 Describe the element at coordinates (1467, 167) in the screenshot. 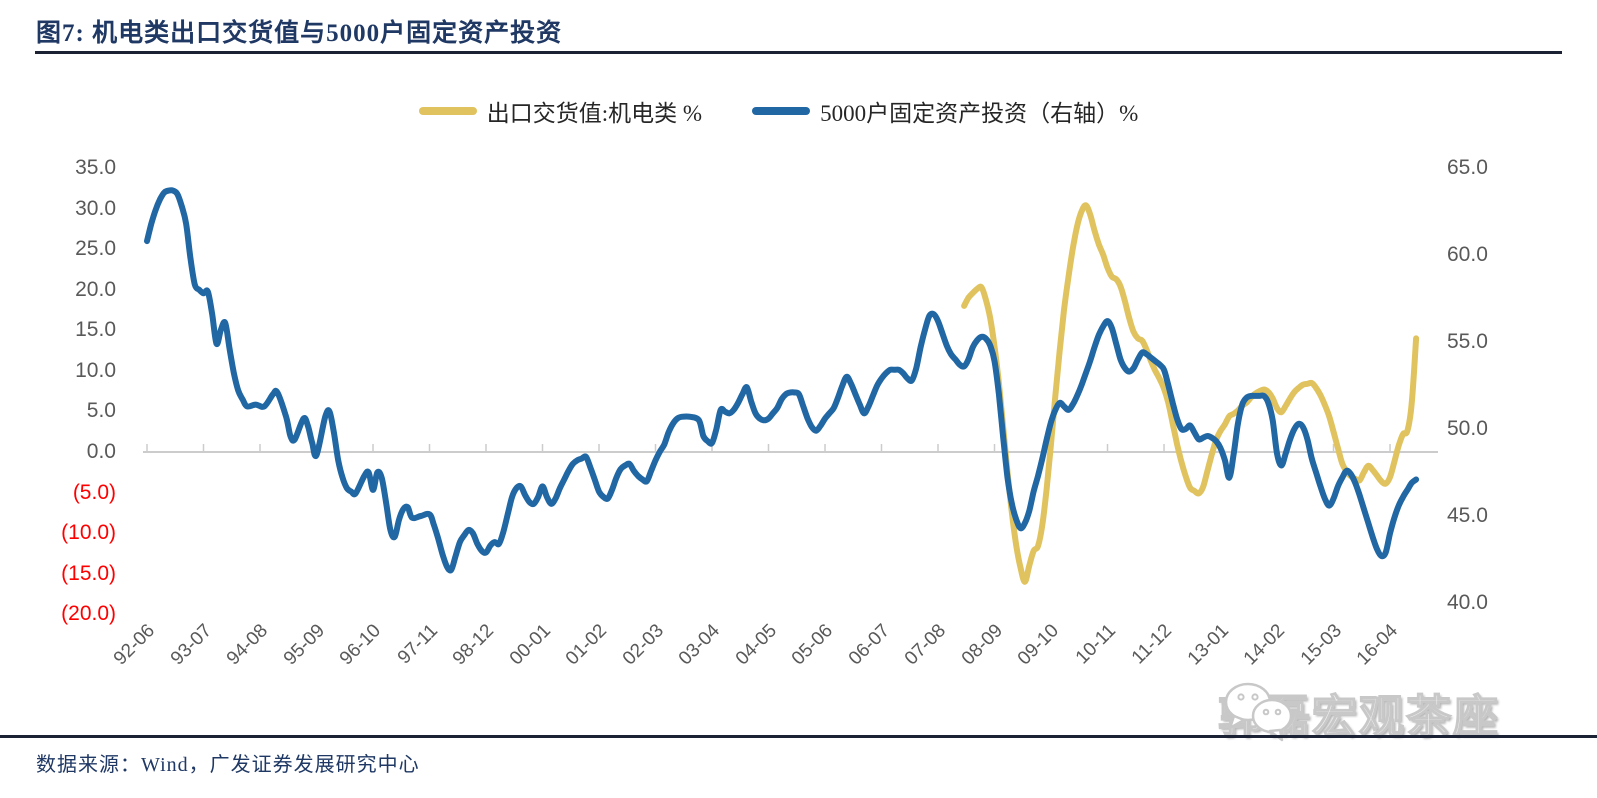

I see `right-axis-tick-label: 65.0` at that location.